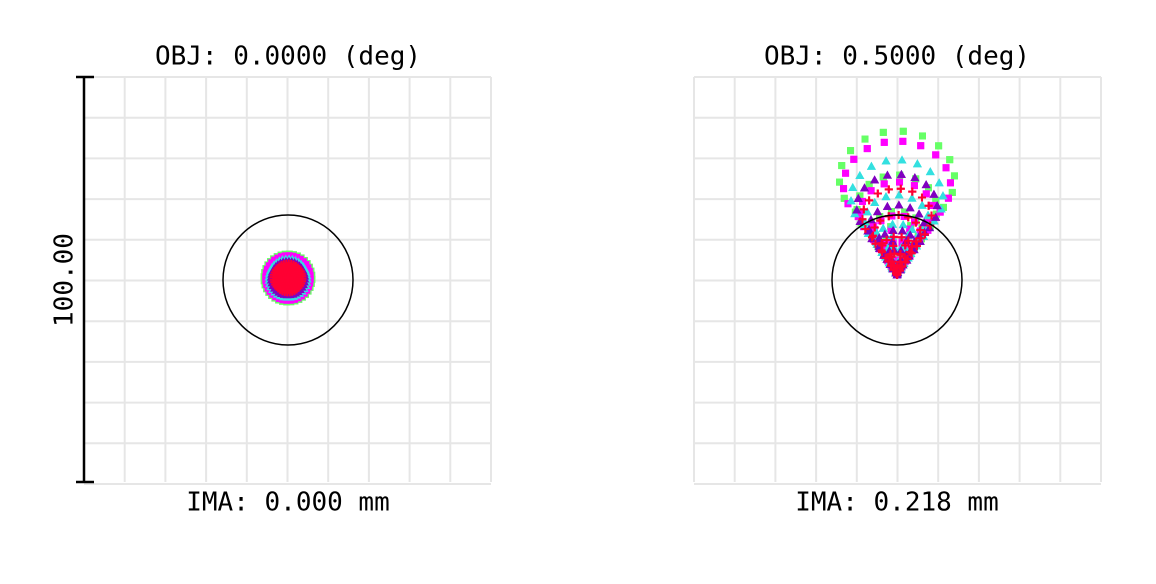 The height and width of the screenshot is (584, 1156). What do you see at coordinates (65, 280) in the screenshot?
I see `scale-label: 100.00` at bounding box center [65, 280].